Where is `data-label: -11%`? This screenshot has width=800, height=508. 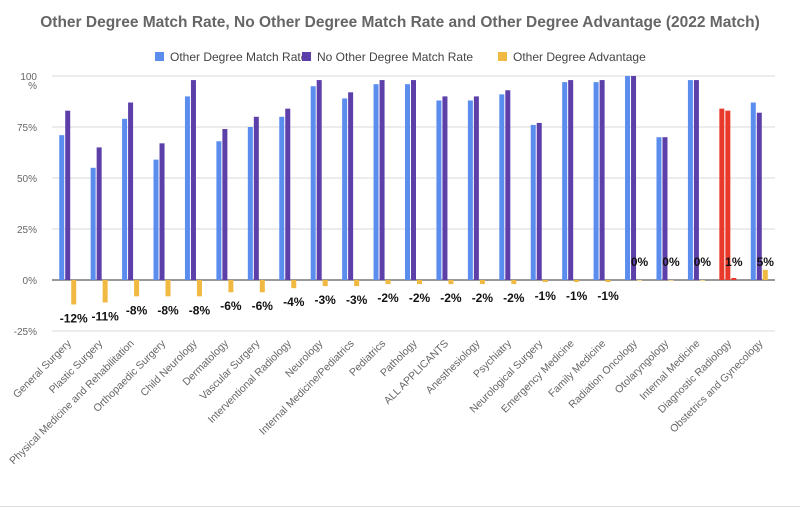 data-label: -11% is located at coordinates (105, 316).